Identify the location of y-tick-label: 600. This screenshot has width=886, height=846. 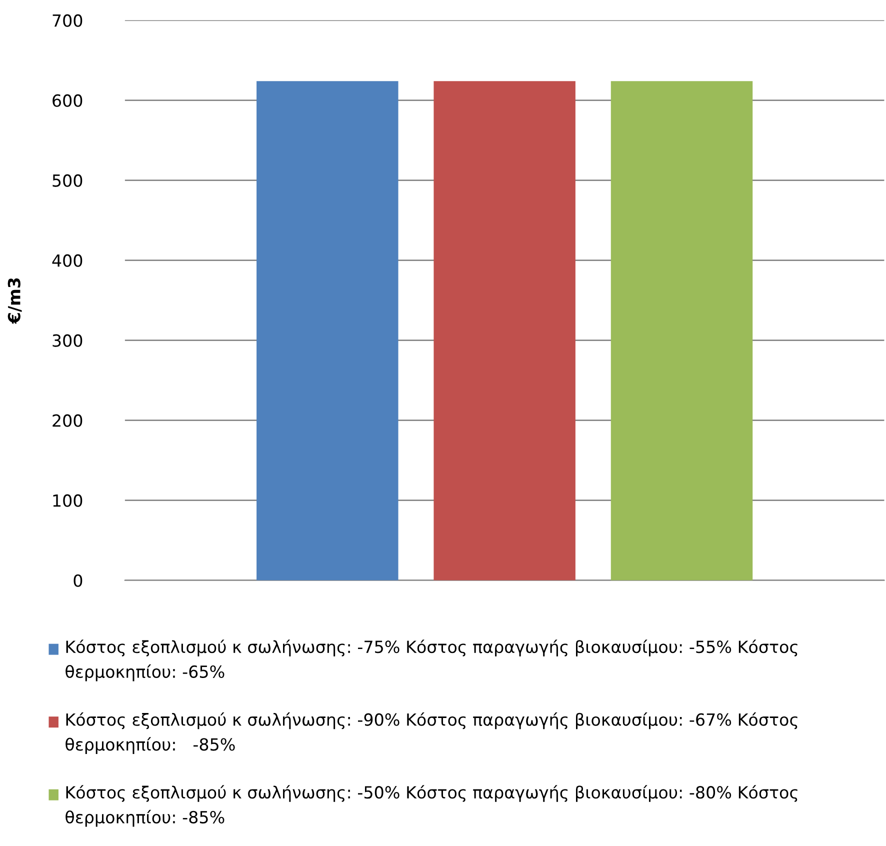
(67, 100).